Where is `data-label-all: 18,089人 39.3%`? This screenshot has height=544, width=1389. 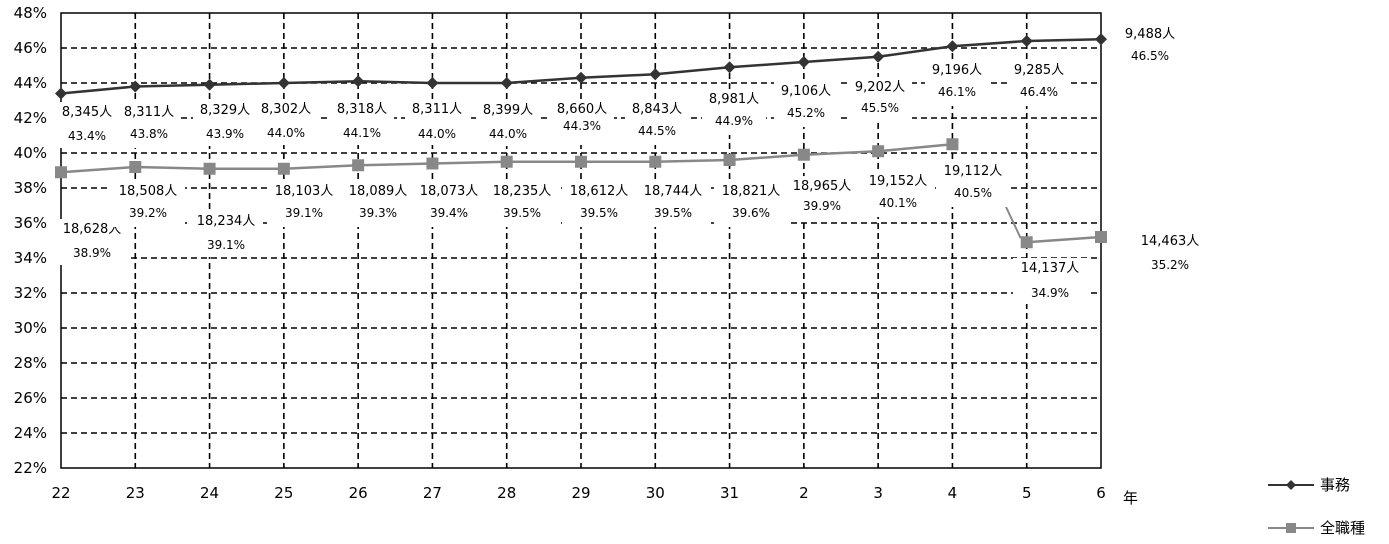 data-label-all: 18,089人 39.3% is located at coordinates (378, 204).